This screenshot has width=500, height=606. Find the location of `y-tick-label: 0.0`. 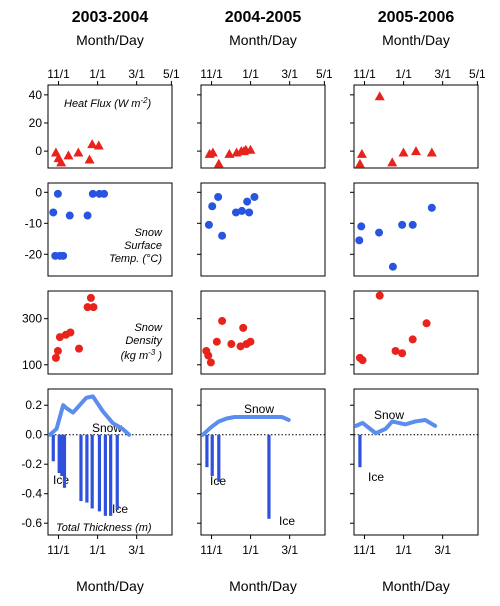

y-tick-label: 0.0 is located at coordinates (33, 435).